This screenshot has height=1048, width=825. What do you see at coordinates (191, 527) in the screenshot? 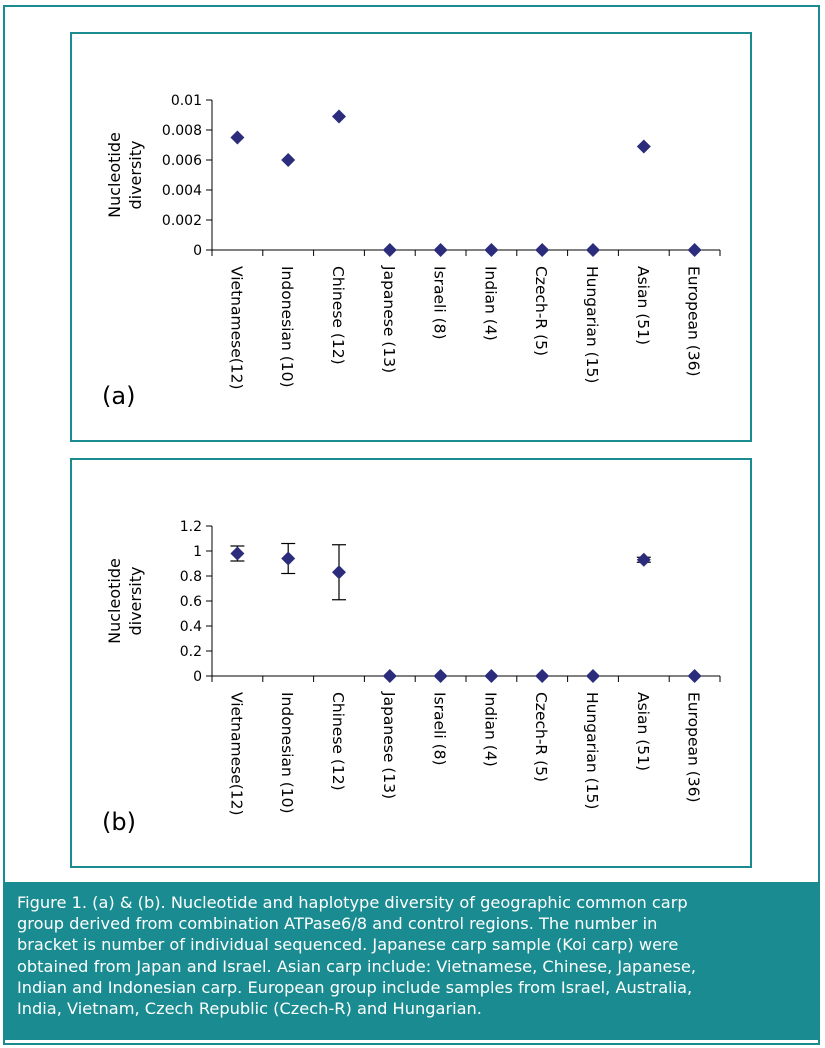
I see `y-tick-label: 1.2` at bounding box center [191, 527].